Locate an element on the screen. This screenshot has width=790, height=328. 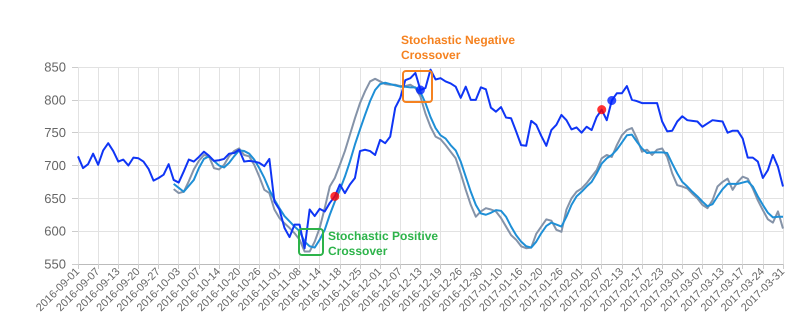
y-tick-label: 650 is located at coordinates (55, 198).